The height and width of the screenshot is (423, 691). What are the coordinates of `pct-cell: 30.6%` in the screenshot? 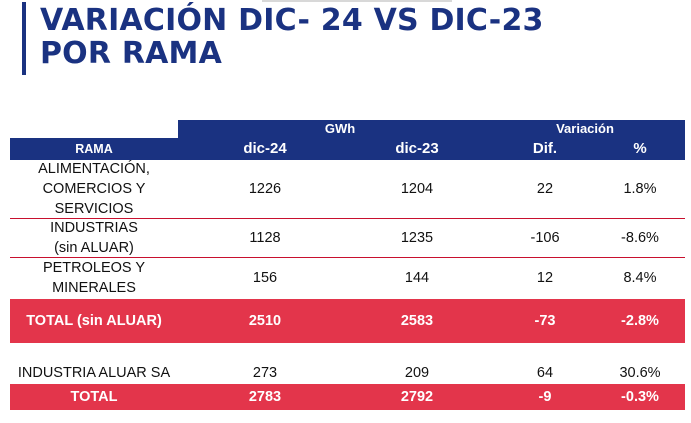 It's located at (640, 373).